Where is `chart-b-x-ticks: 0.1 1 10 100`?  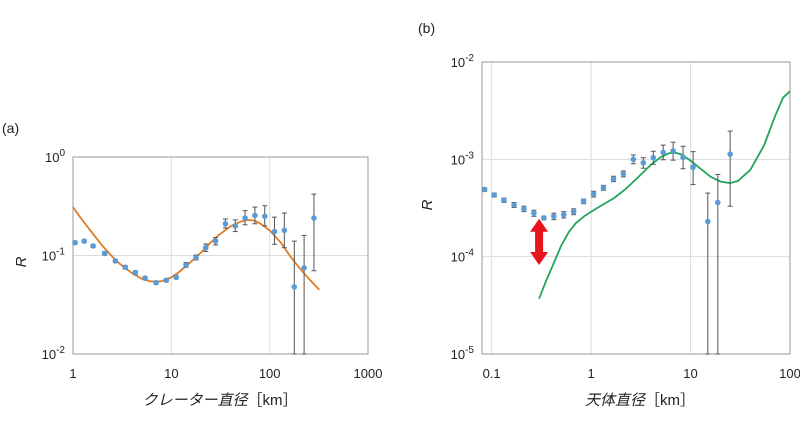
chart-b-x-ticks: 0.1 1 10 100 is located at coordinates (641, 373).